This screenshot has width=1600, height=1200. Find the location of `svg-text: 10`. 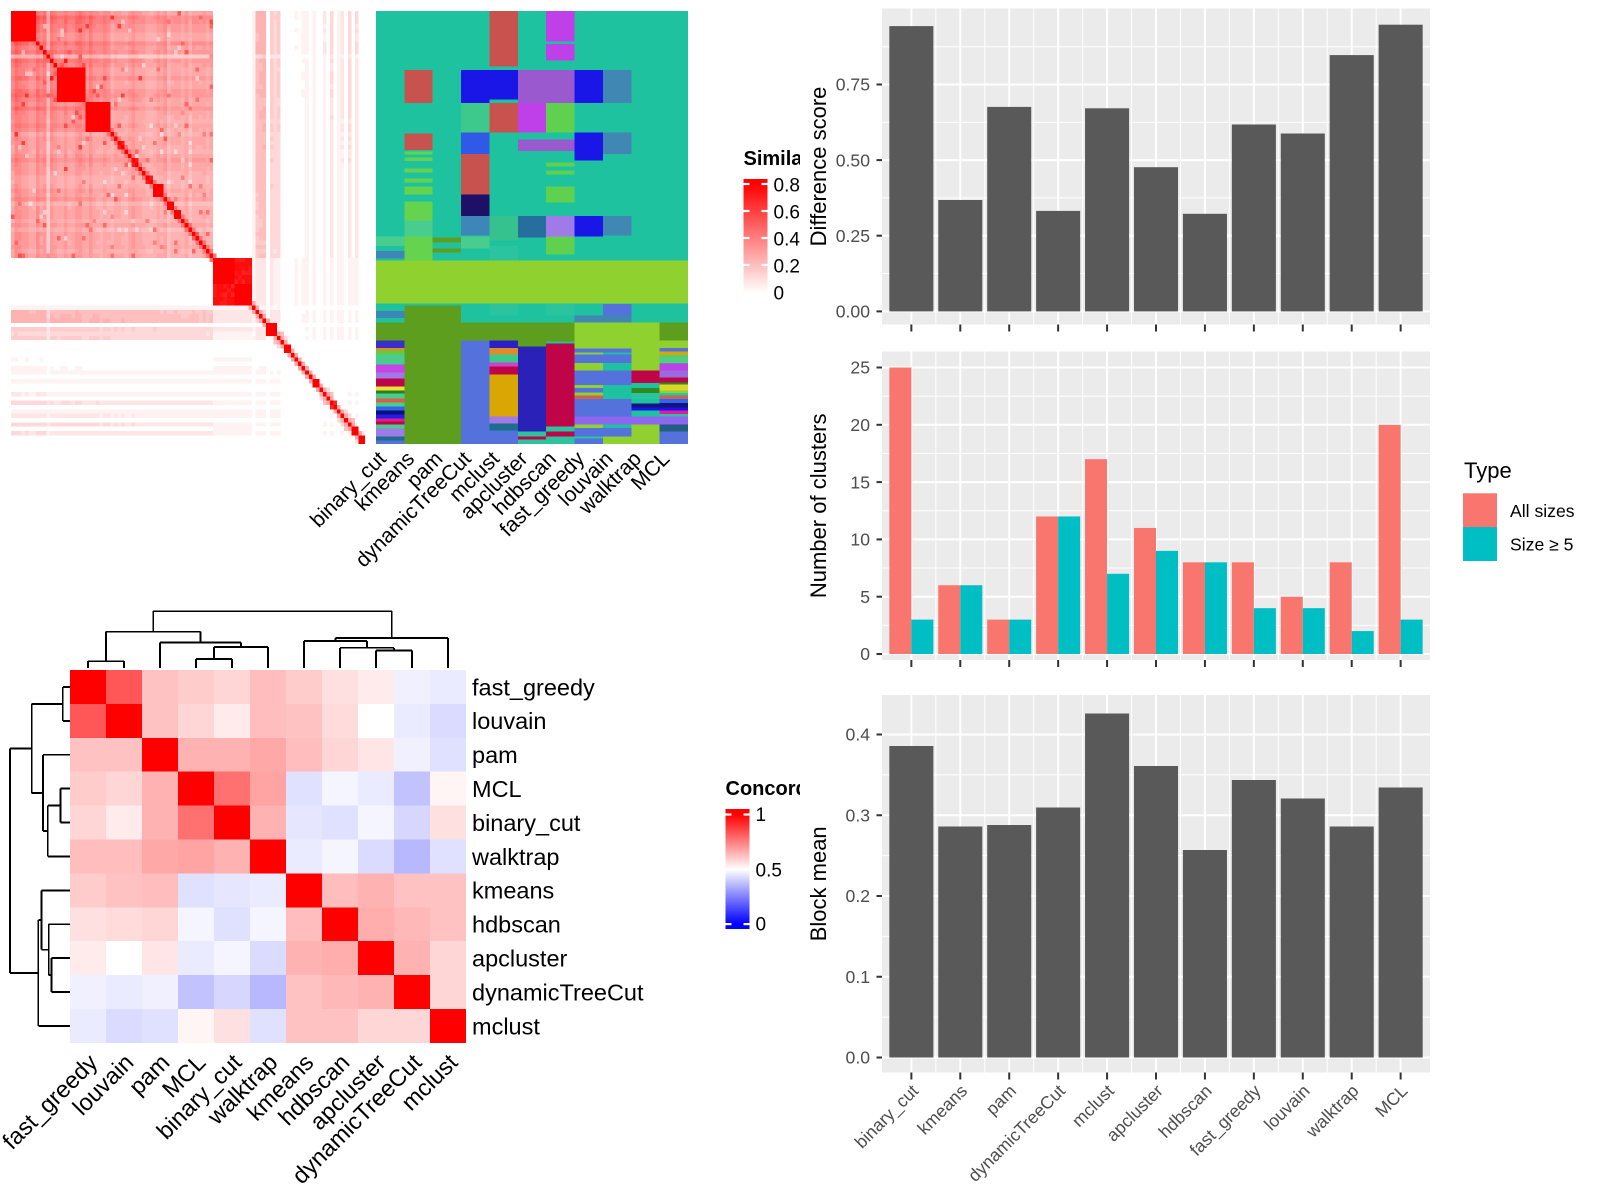

svg-text: 10 is located at coordinates (860, 540).